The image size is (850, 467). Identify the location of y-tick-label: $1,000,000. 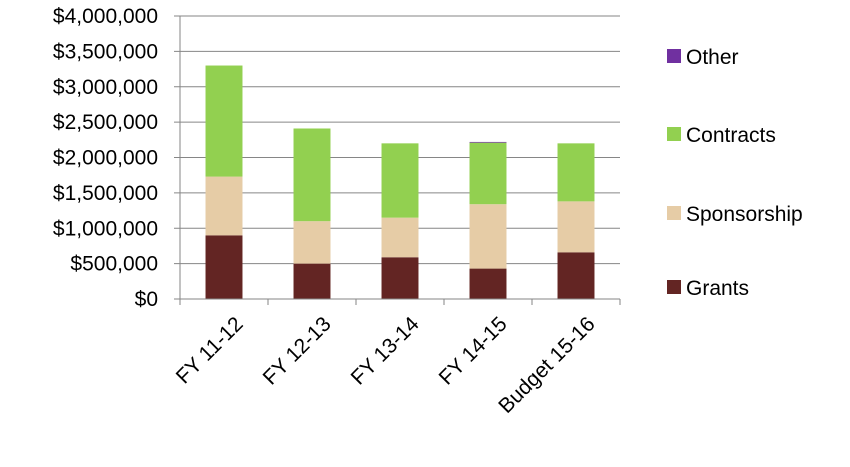
(105, 228).